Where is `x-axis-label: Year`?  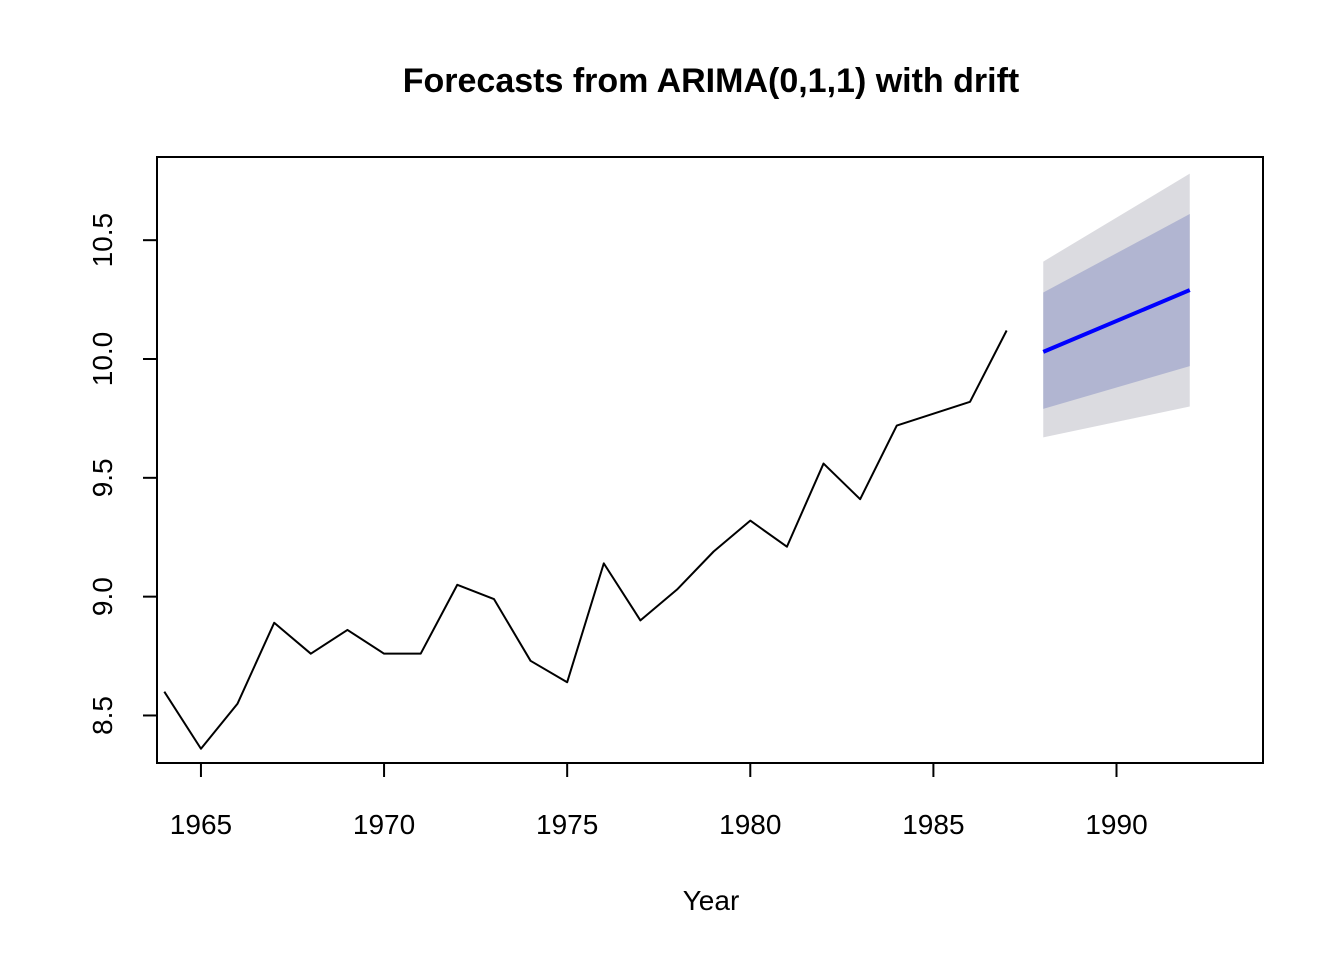 x-axis-label: Year is located at coordinates (711, 900).